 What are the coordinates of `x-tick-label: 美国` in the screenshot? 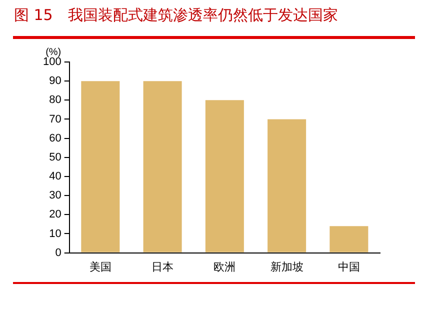 It's located at (100, 267).